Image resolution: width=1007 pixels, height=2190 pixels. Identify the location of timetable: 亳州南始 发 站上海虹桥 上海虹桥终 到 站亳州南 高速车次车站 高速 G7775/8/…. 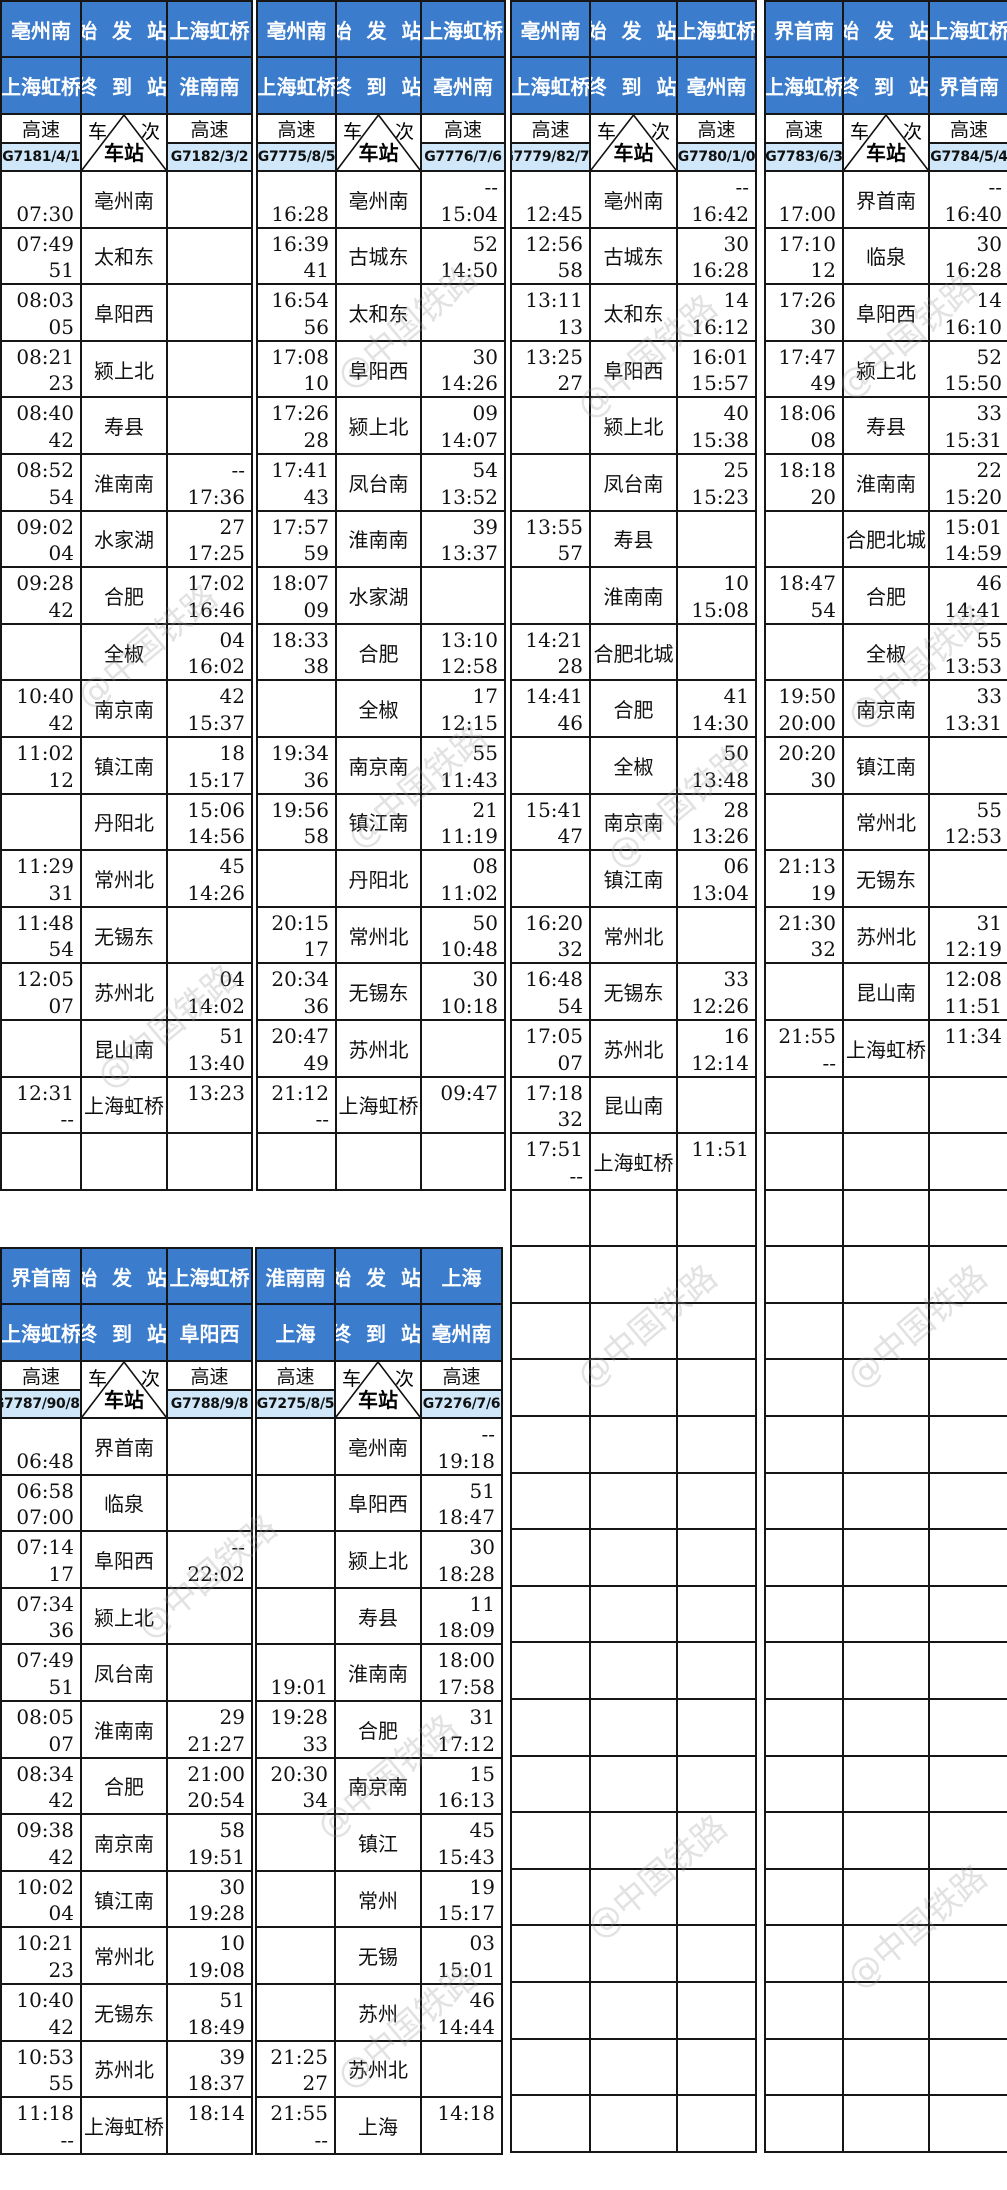
(381, 595).